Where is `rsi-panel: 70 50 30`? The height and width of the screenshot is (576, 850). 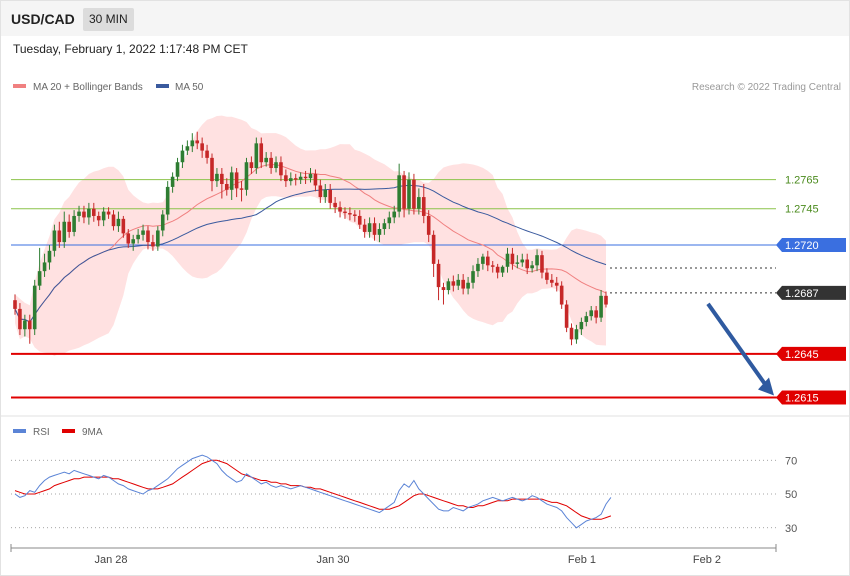 rsi-panel: 70 50 30 is located at coordinates (404, 494).